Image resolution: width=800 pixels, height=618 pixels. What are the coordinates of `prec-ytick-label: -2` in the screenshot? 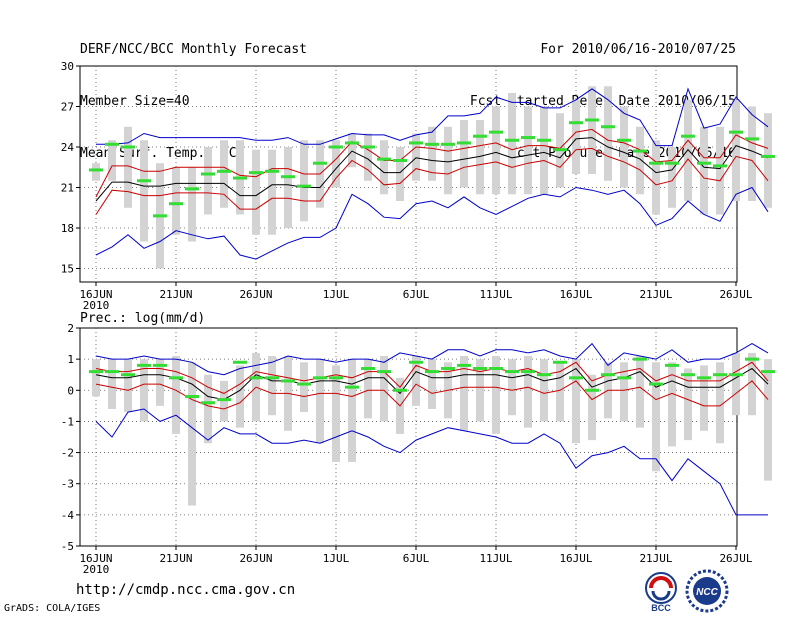 It's located at (67, 453).